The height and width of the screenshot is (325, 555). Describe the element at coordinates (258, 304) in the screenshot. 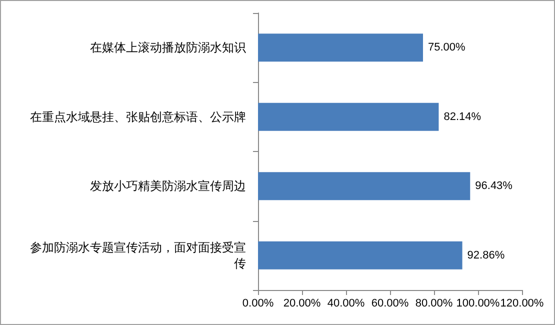

I see `x-tick-label: 0.00%` at that location.